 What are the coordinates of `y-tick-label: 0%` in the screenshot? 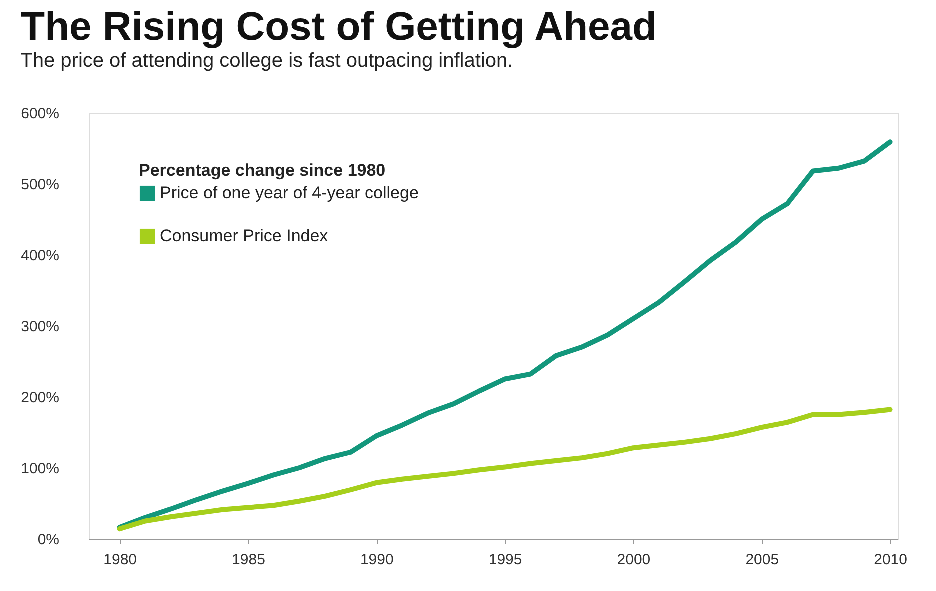 It's located at (49, 540).